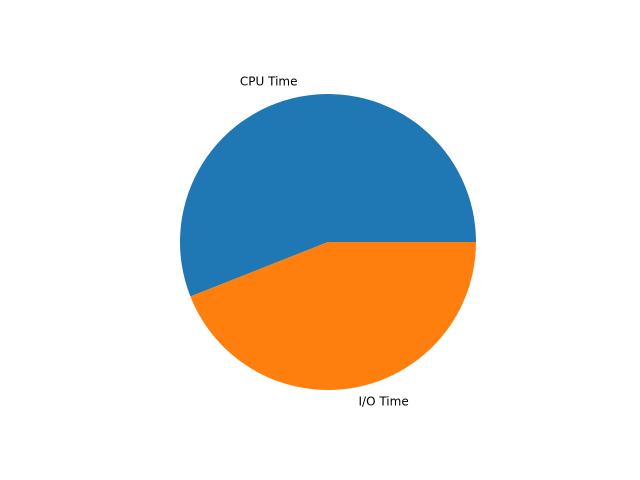 Image resolution: width=640 pixels, height=480 pixels. What do you see at coordinates (333, 316) in the screenshot?
I see `pie-slice-i-o-time` at bounding box center [333, 316].